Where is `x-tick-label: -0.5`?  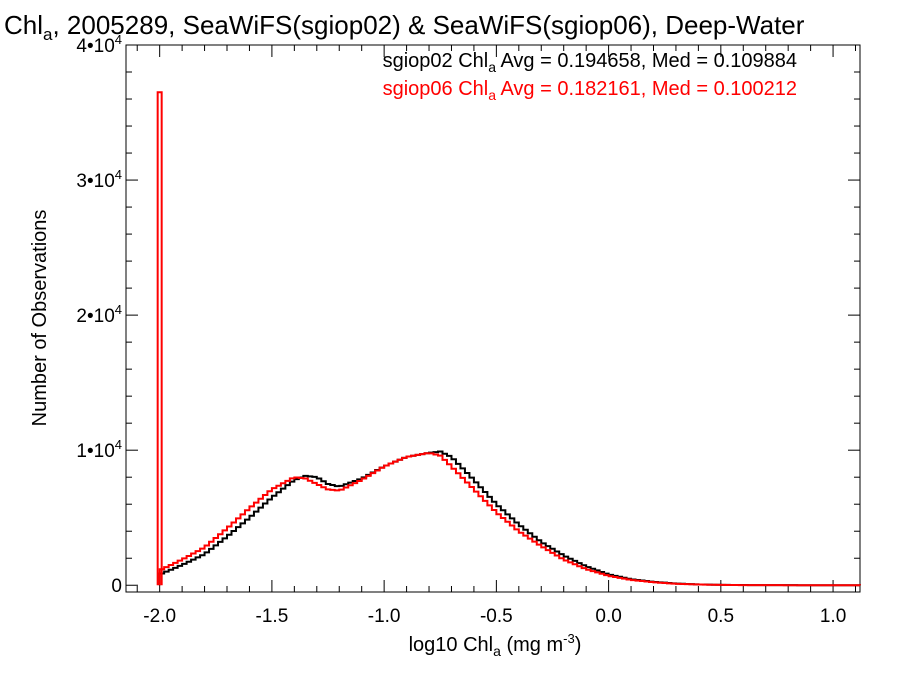 x-tick-label: -0.5 is located at coordinates (496, 616).